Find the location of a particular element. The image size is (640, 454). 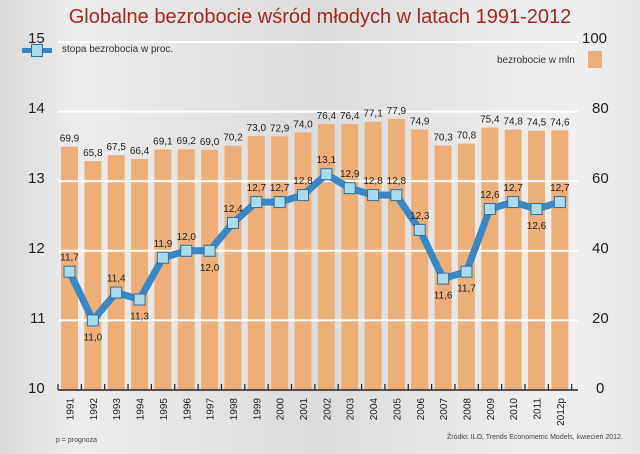

x-axis-label: 2009 is located at coordinates (491, 409).